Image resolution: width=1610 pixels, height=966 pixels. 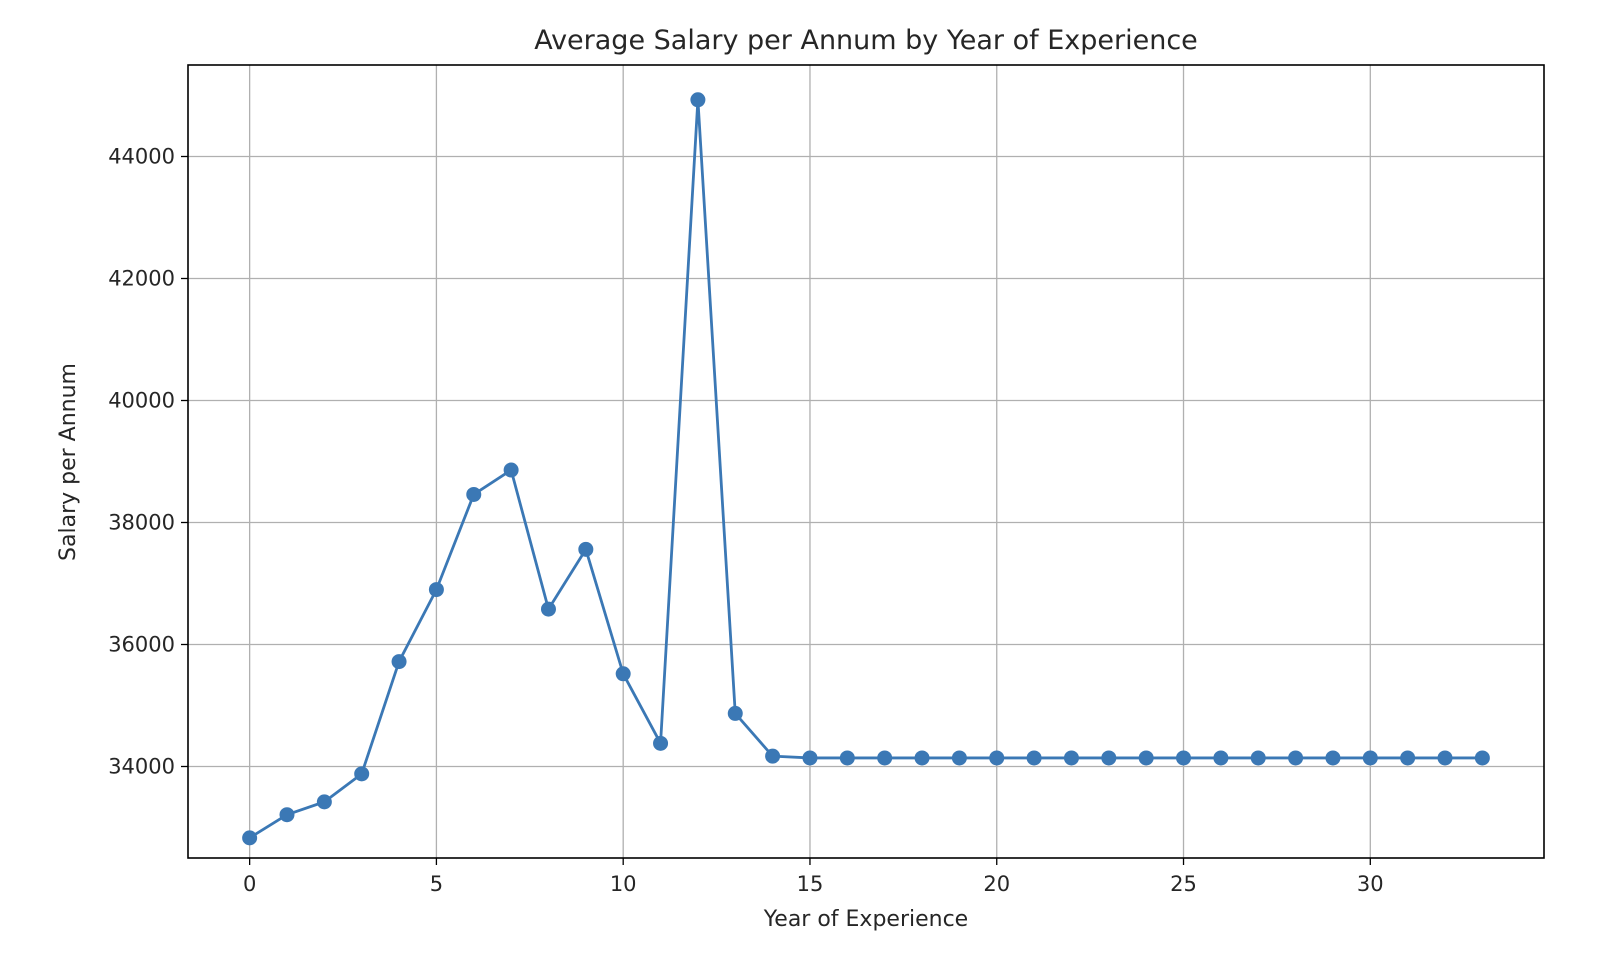 What do you see at coordinates (1183, 884) in the screenshot?
I see `x-tick-label: 25` at bounding box center [1183, 884].